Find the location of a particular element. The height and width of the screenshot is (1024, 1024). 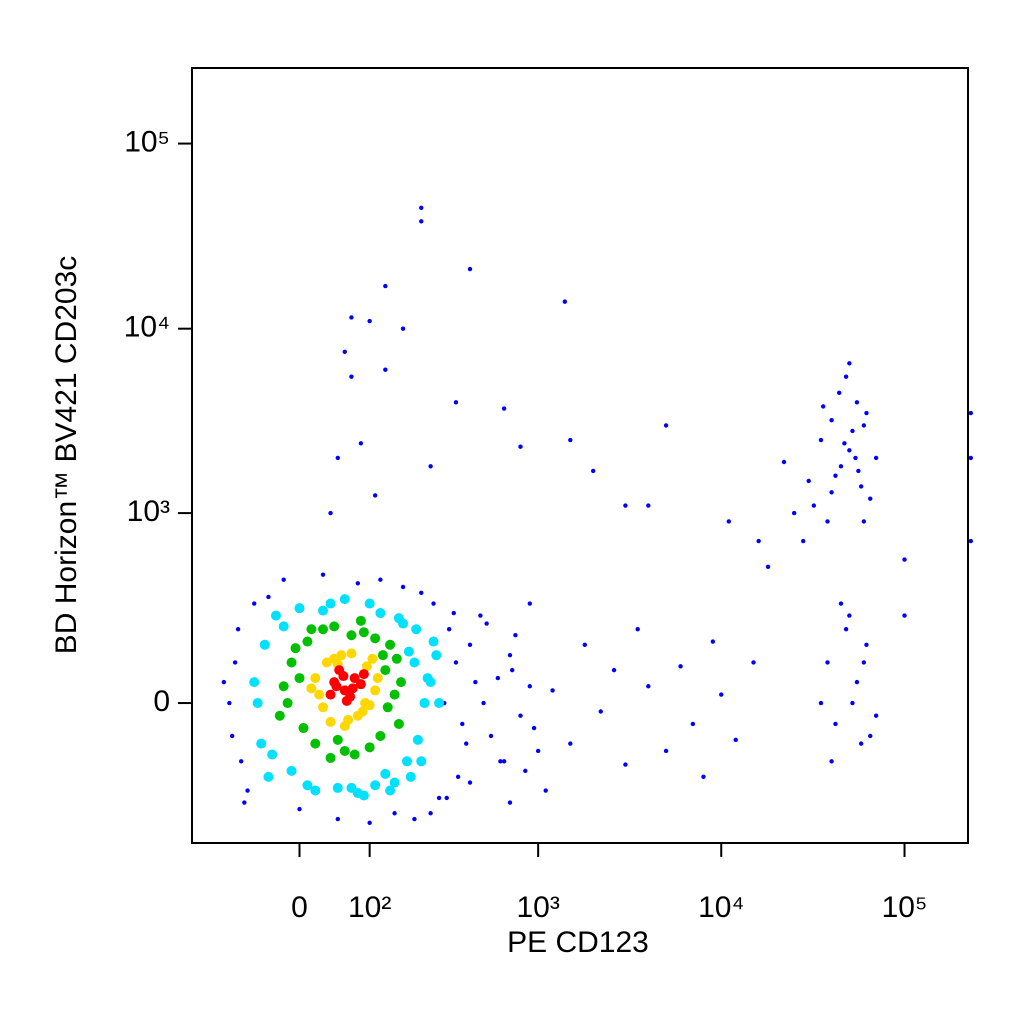

y-axis-label: BD Horizon™ BV421 CD203c is located at coordinates (66, 455).